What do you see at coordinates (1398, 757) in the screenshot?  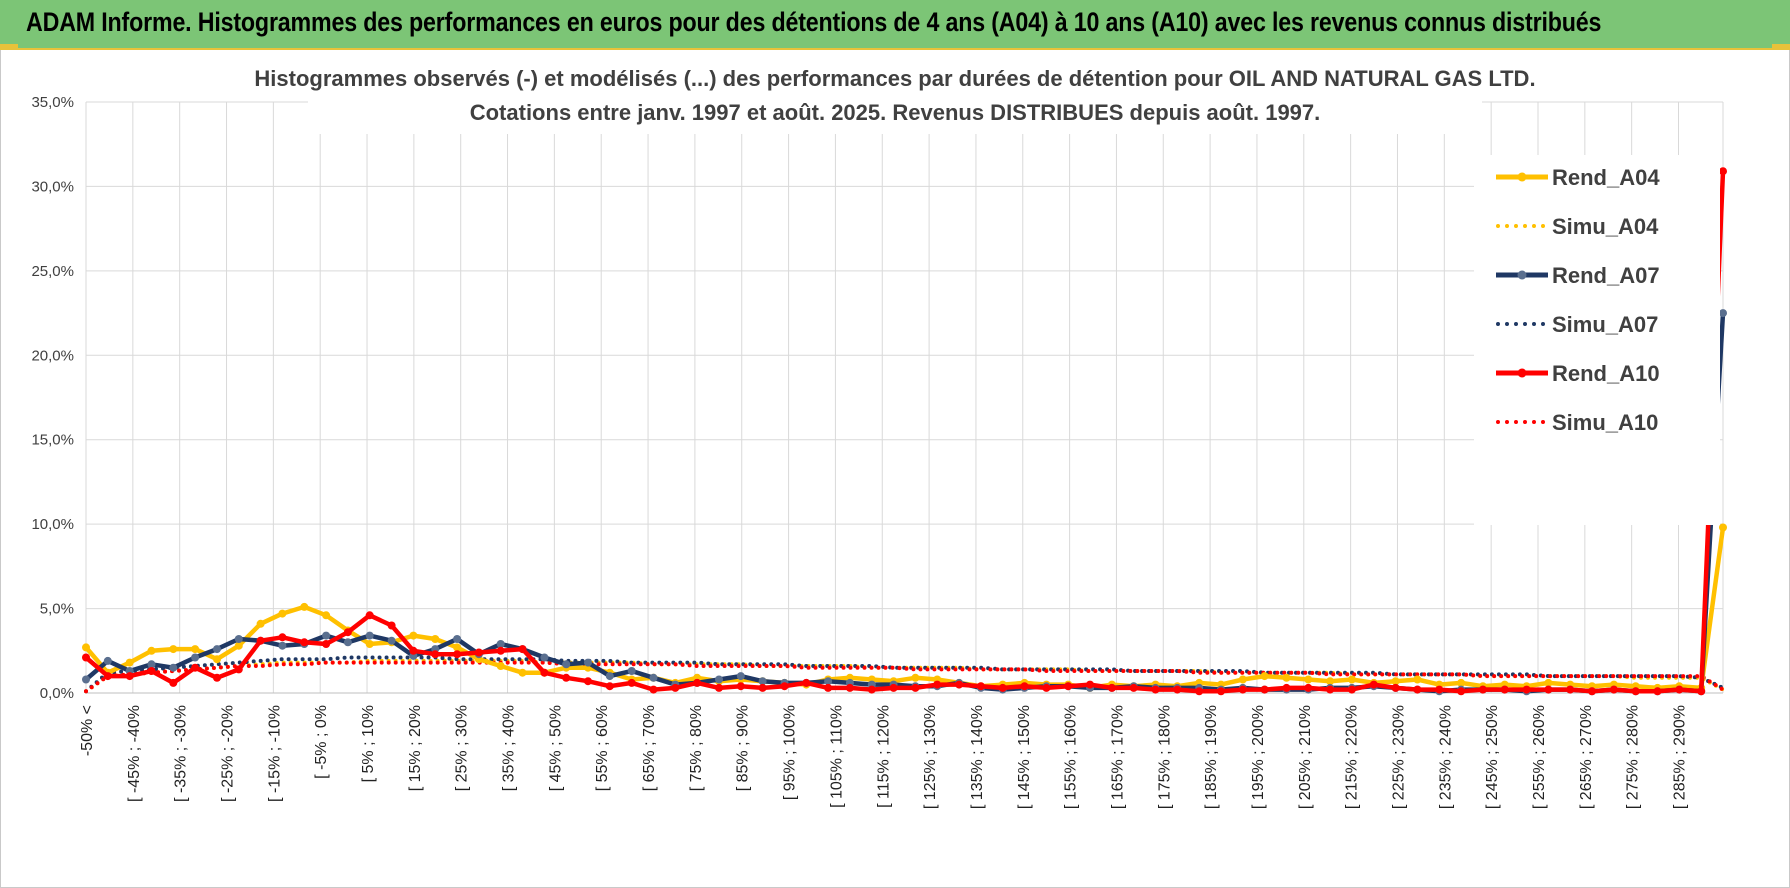 I see `x-tick-label: [ 225% ; 230%` at bounding box center [1398, 757].